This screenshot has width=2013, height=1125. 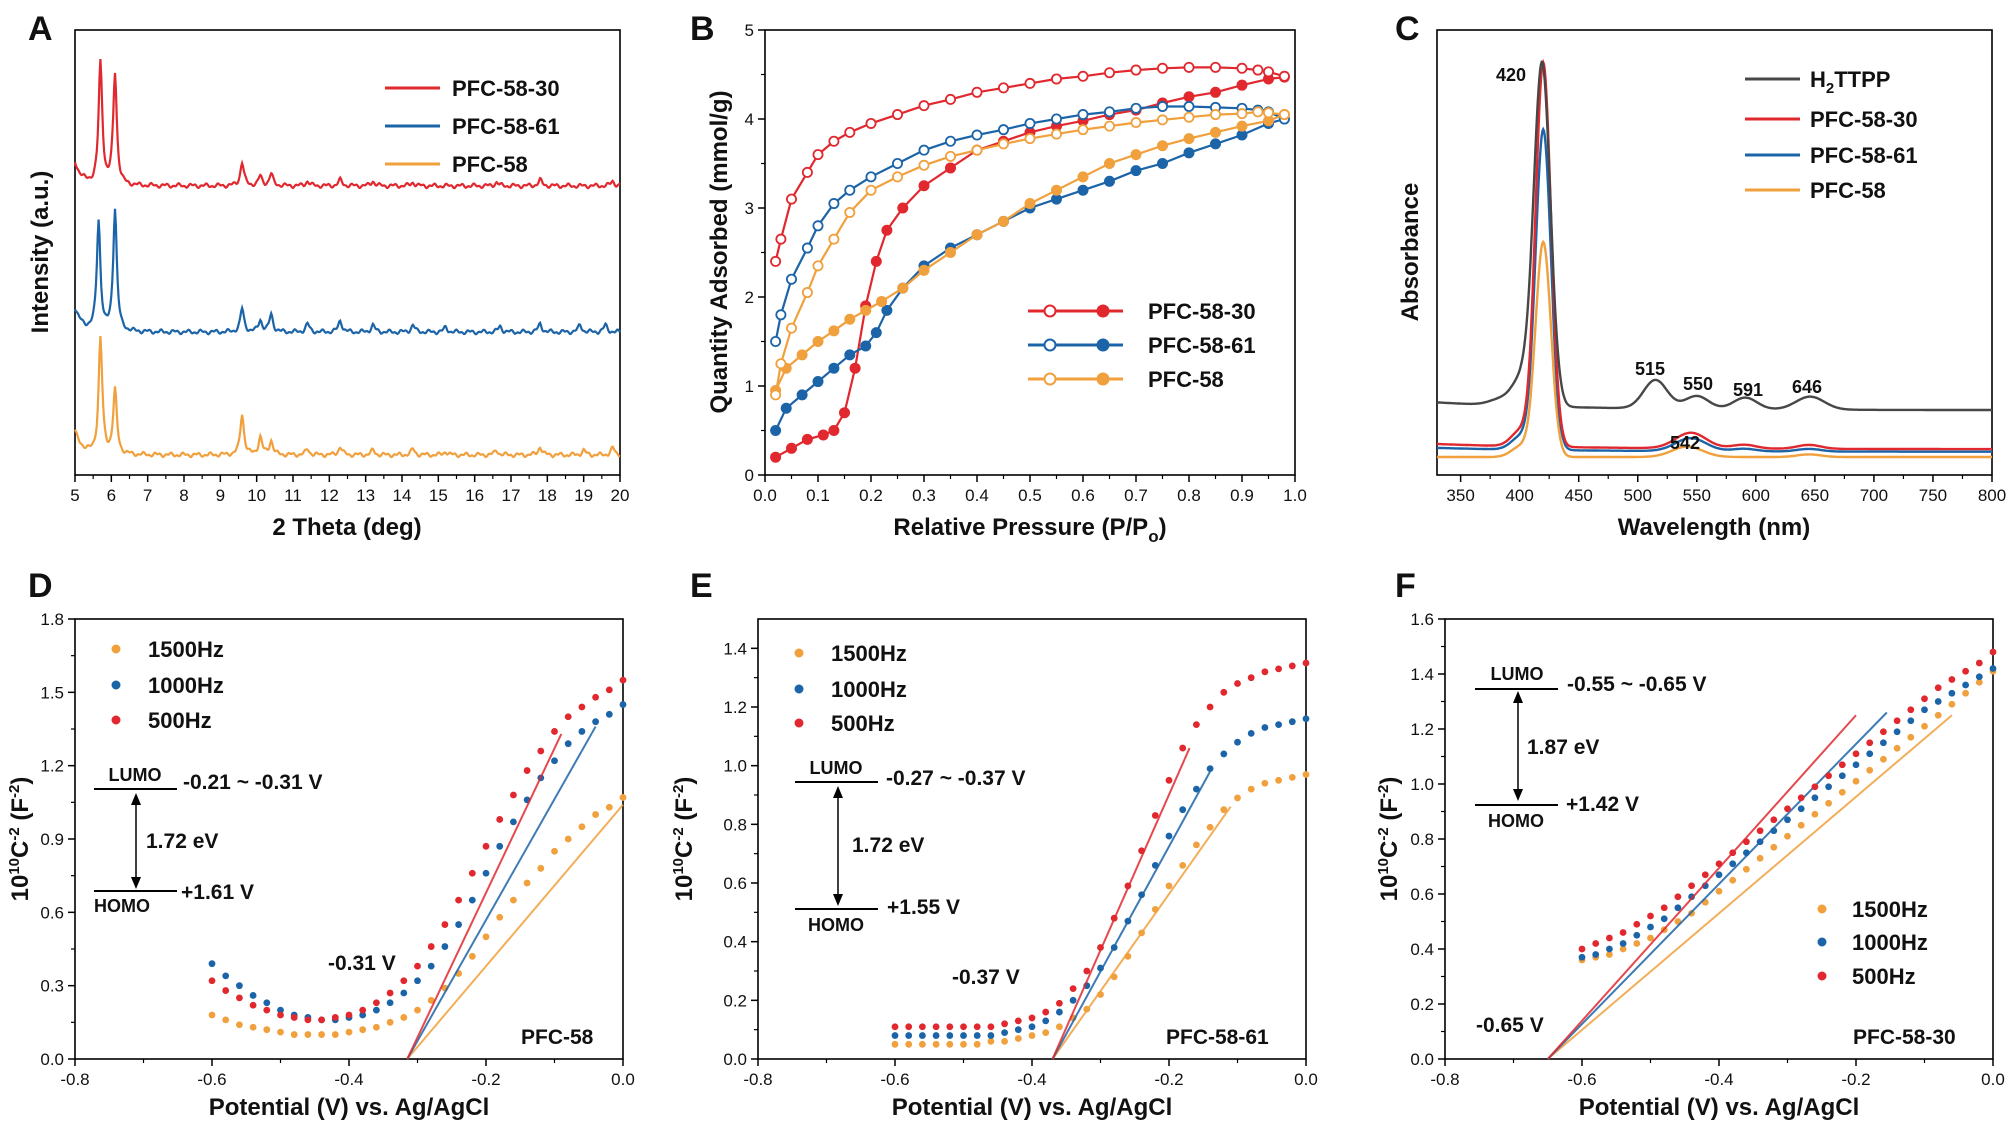 I want to click on panel-f-x-label: Potential (V) vs. Ag/AgCl, so click(x=1719, y=1107).